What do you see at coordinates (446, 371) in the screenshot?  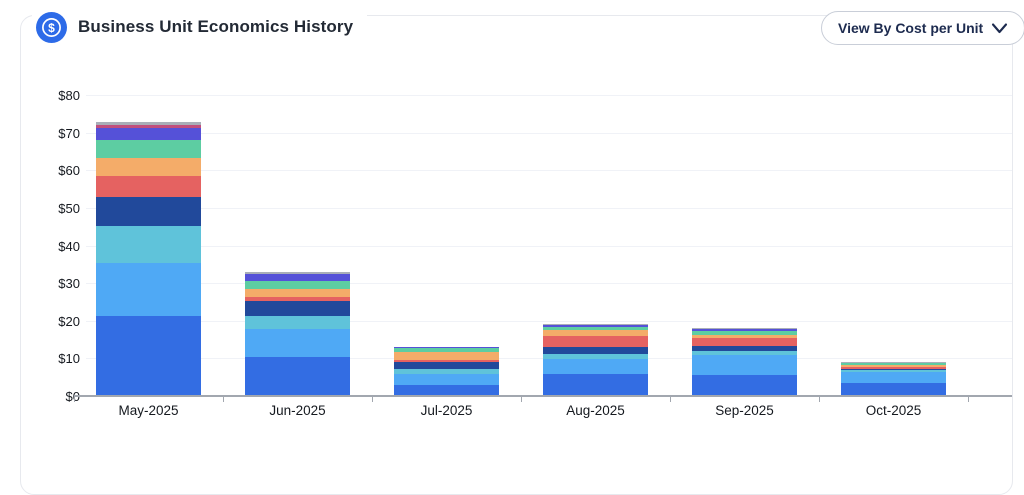 I see `bar-Jul-2025` at bounding box center [446, 371].